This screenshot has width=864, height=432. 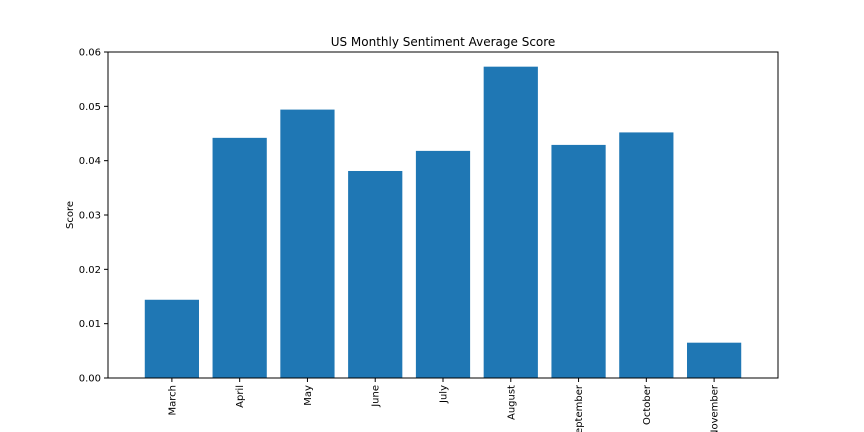 I want to click on x-tick-label-november: November, so click(x=715, y=408).